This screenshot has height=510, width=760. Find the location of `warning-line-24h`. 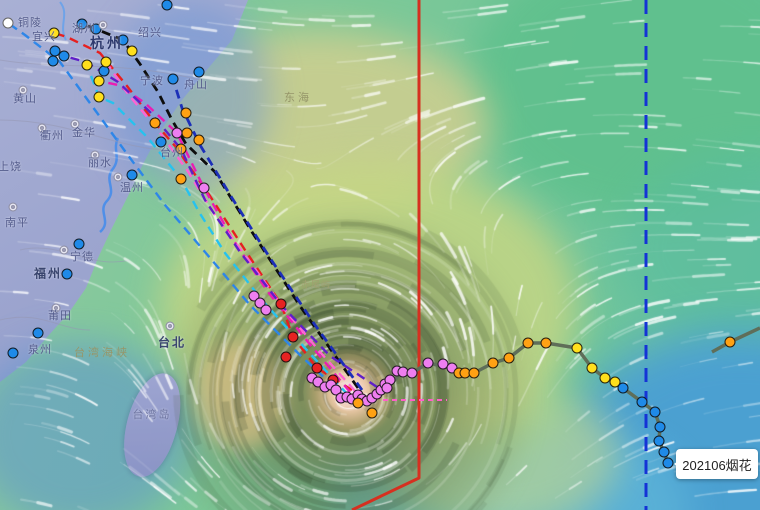

warning-line-24h is located at coordinates (386, 255).